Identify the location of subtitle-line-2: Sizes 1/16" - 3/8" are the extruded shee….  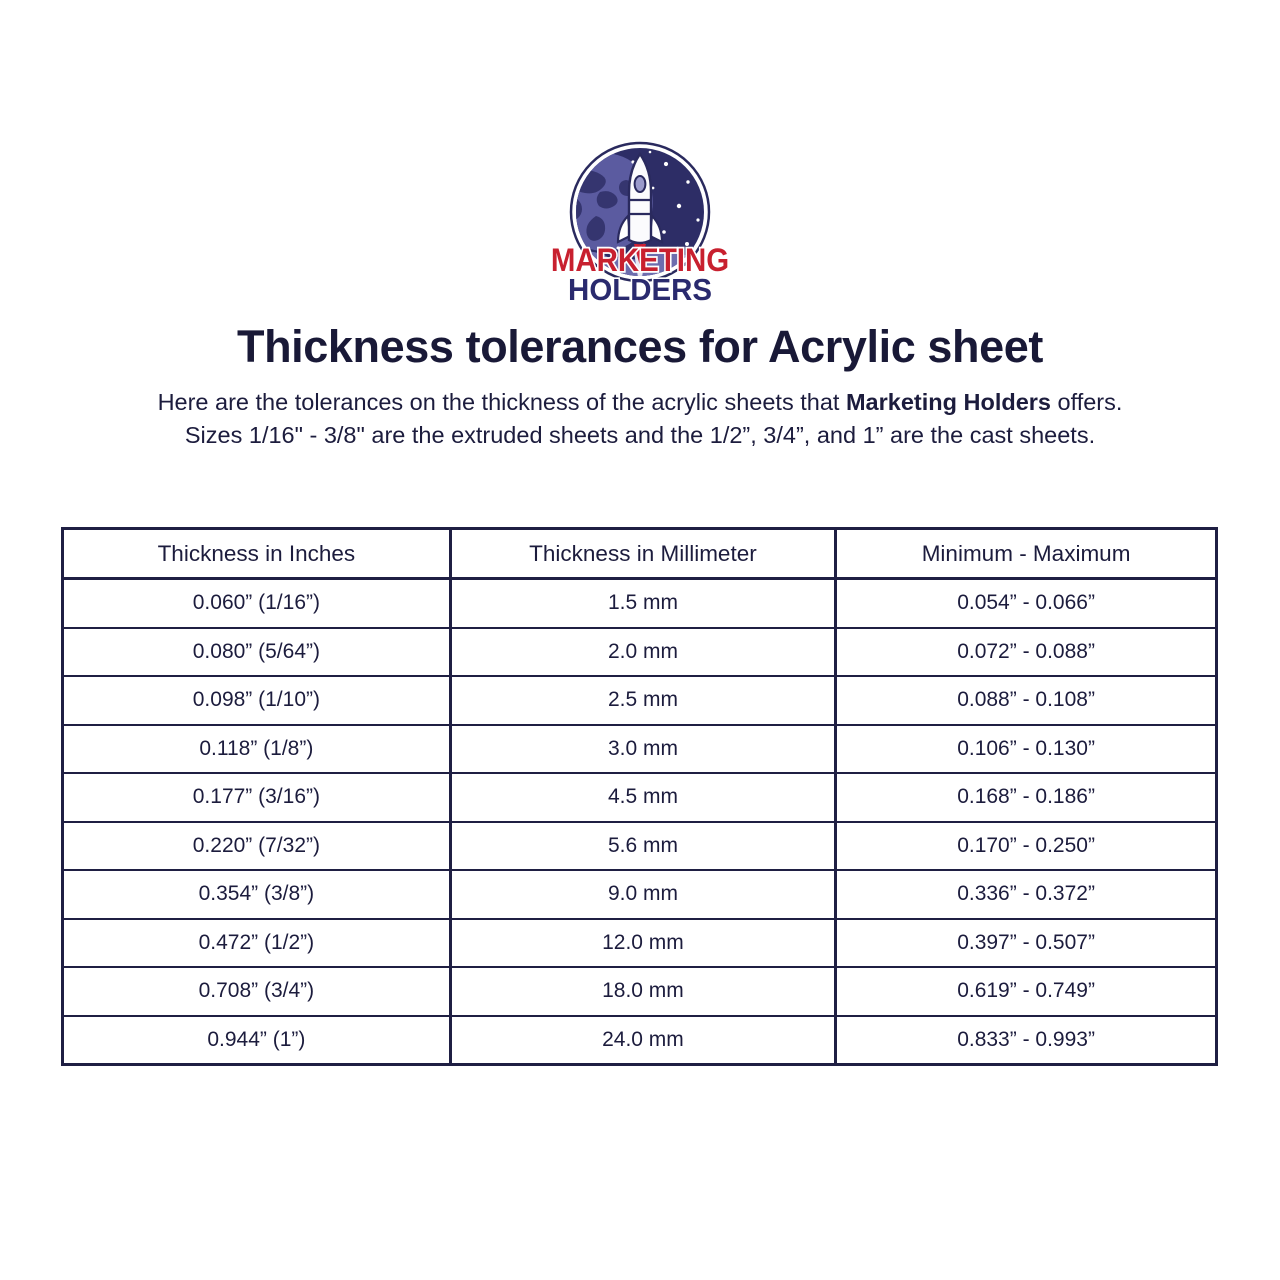
(640, 434).